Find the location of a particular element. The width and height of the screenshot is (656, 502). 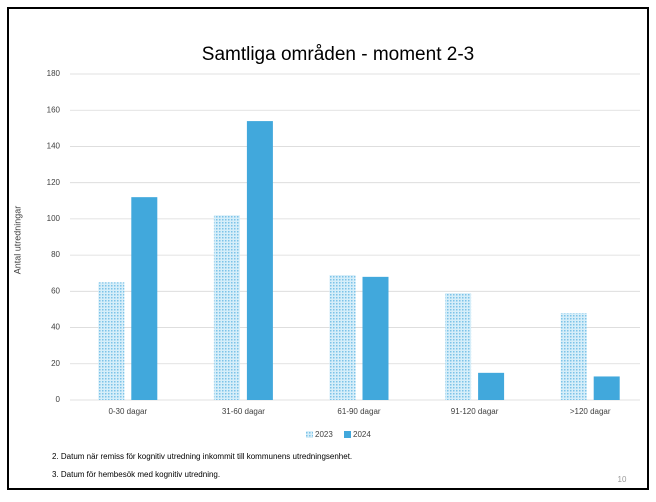

y-tick-label: 100 is located at coordinates (54, 218).